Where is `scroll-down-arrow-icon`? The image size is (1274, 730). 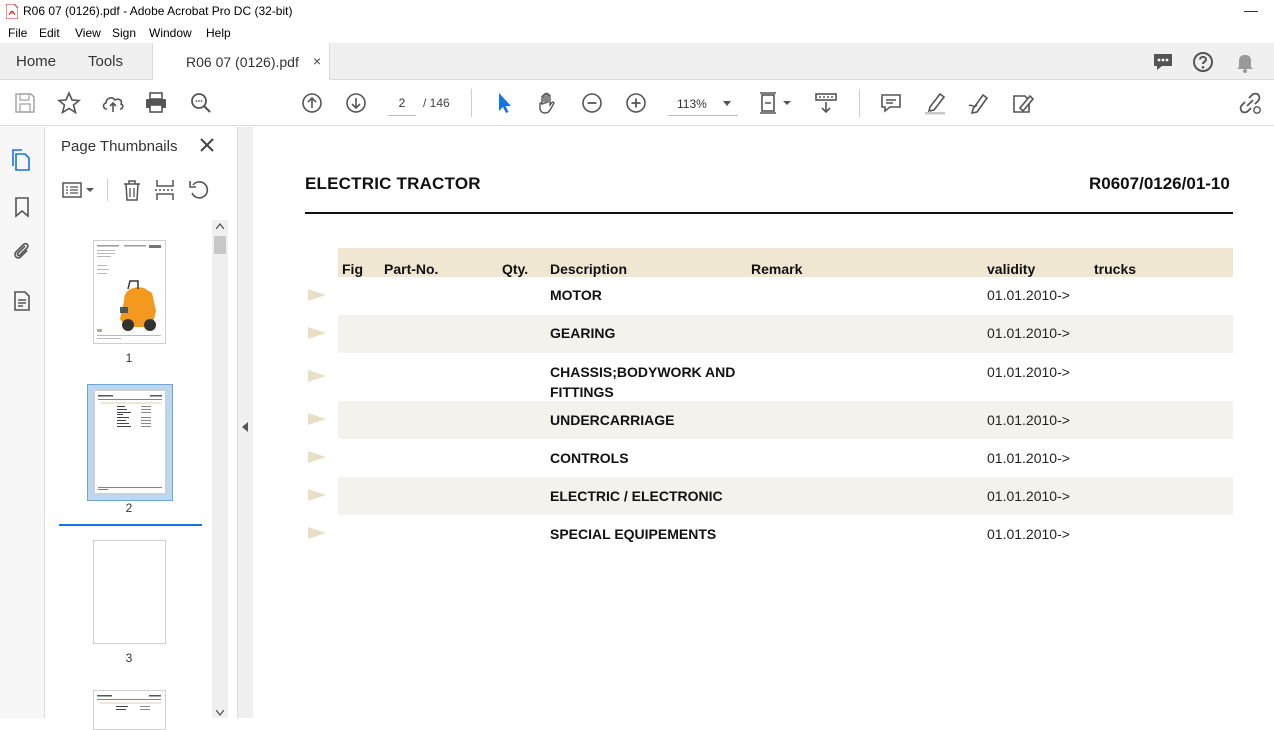
scroll-down-arrow-icon is located at coordinates (220, 713).